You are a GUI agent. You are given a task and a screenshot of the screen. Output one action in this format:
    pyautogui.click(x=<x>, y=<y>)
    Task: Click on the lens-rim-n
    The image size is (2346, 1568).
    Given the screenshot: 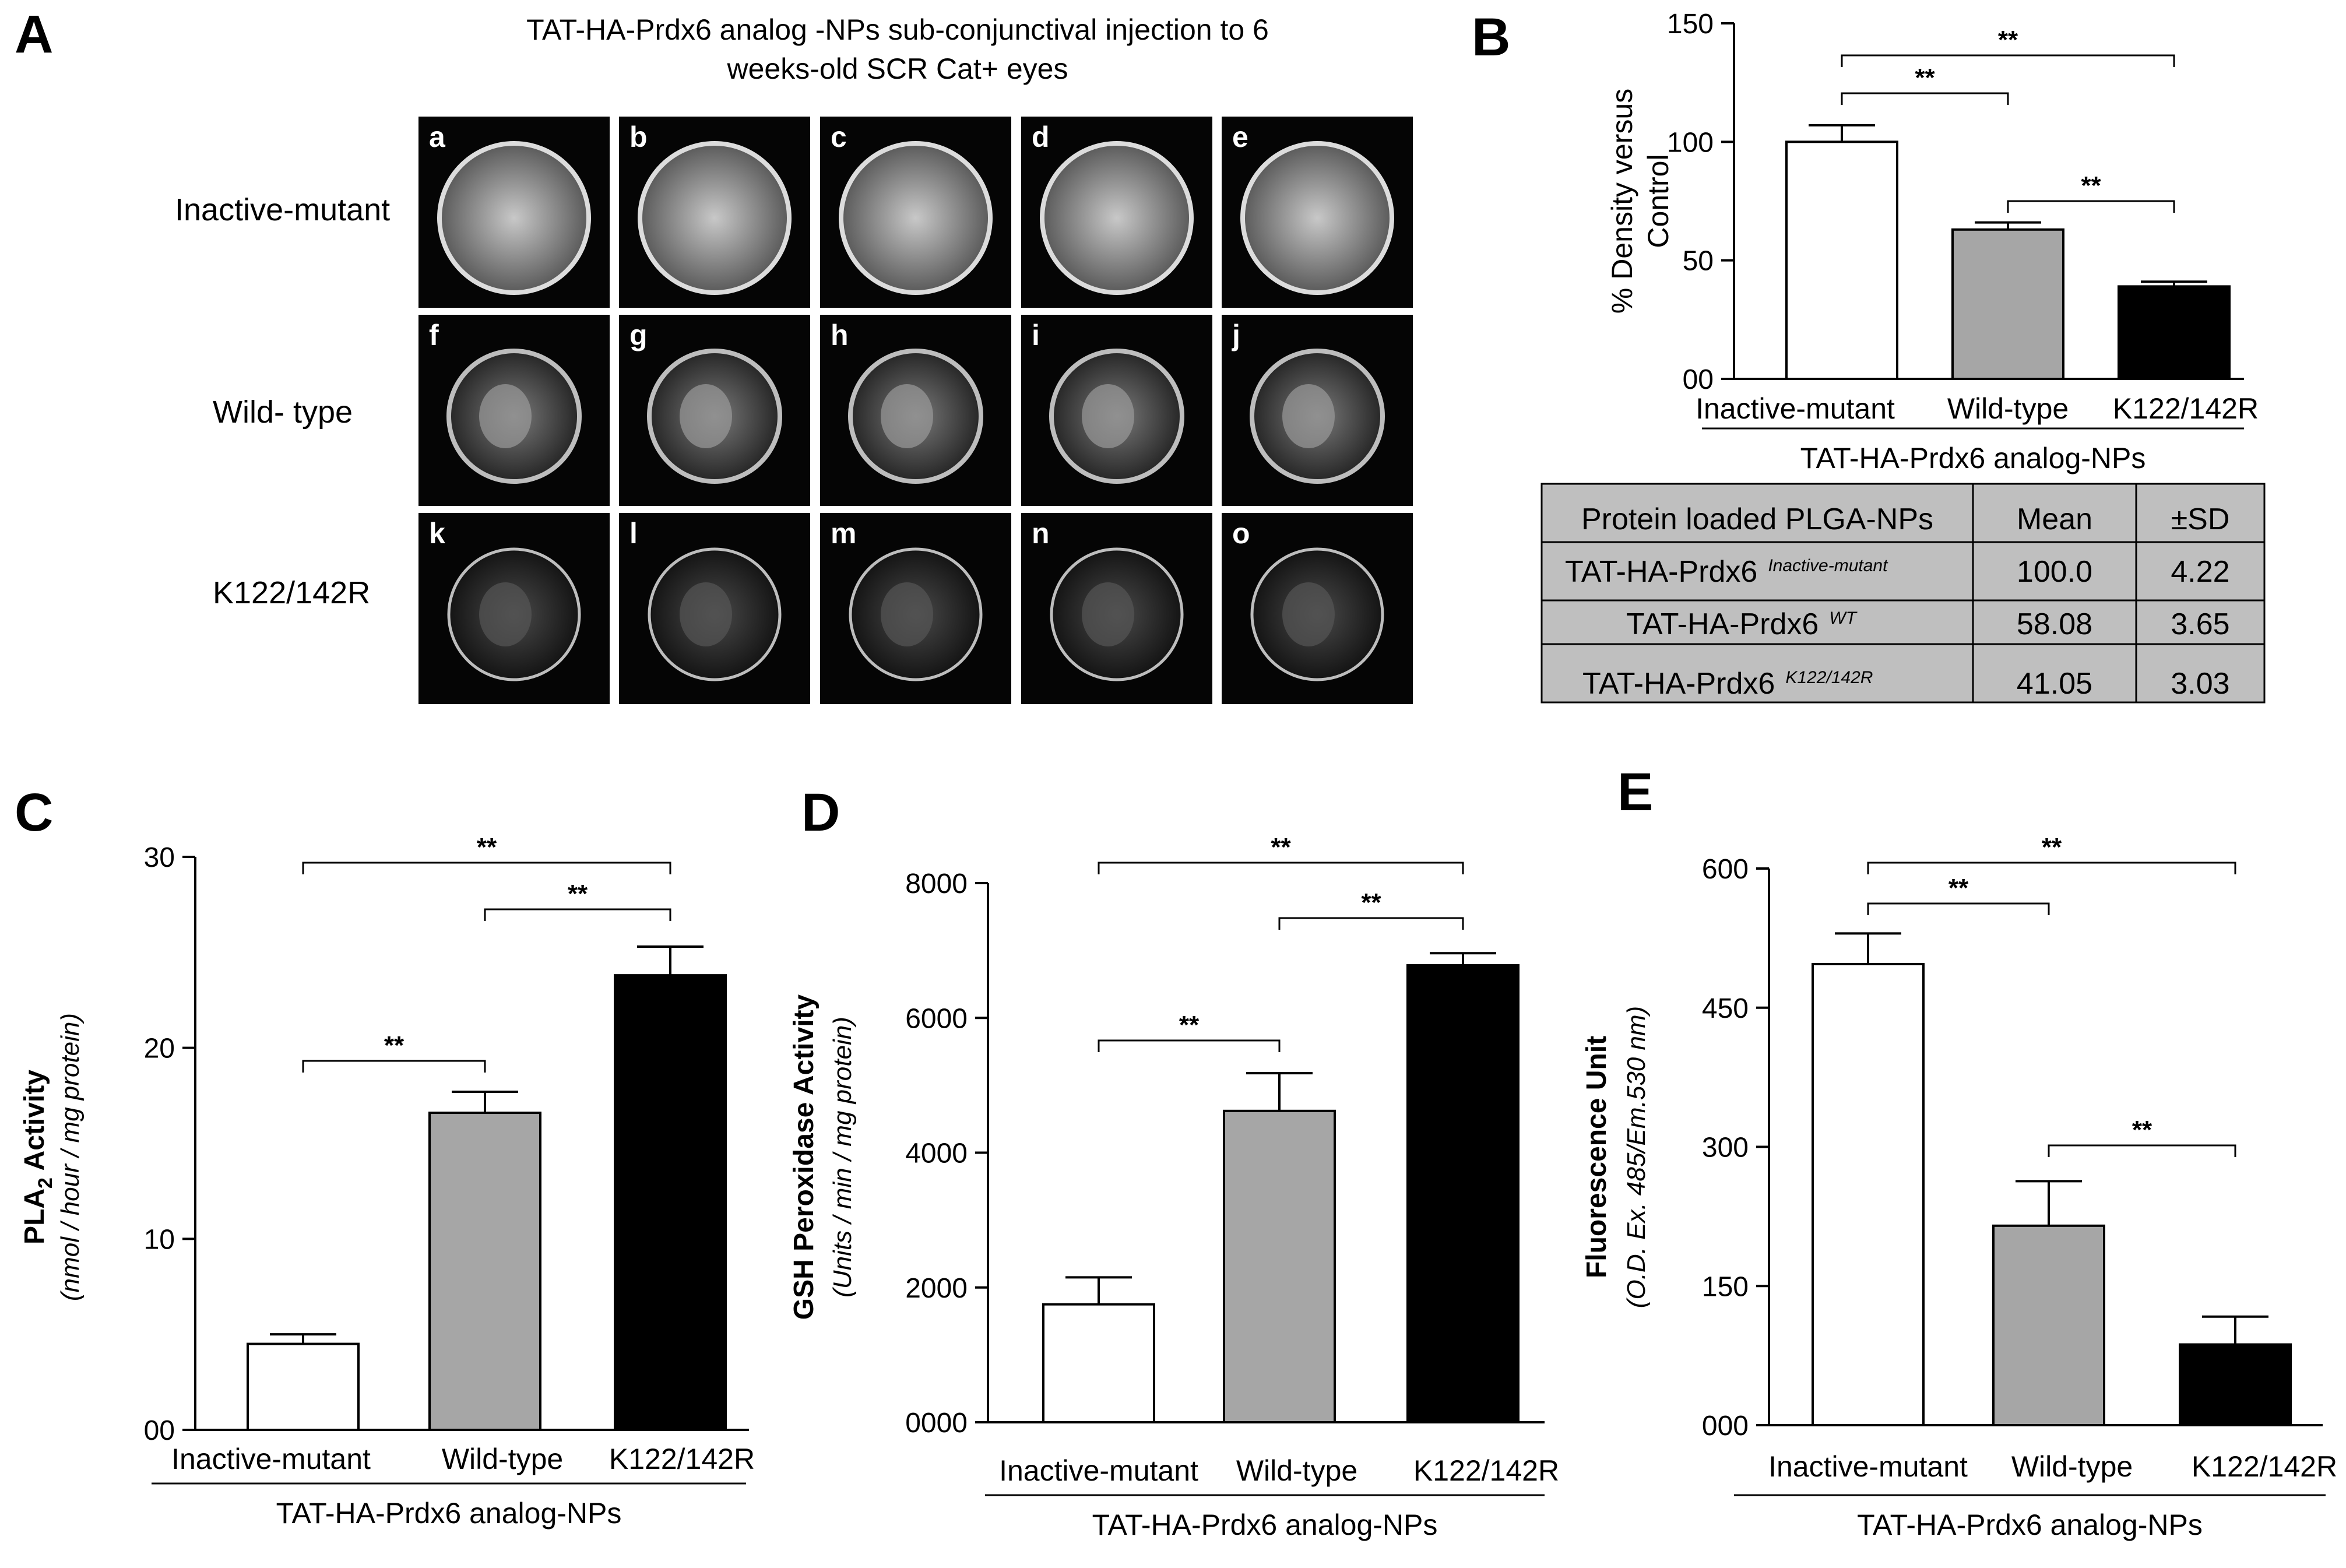 What is the action you would take?
    pyautogui.click(x=1117, y=614)
    